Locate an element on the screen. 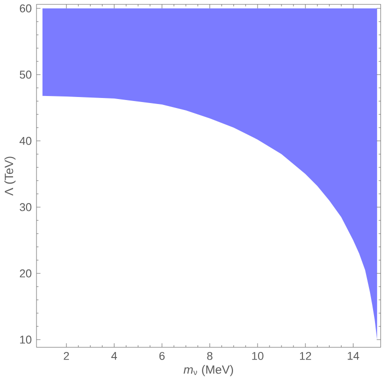 This screenshot has height=381, width=382. x-tick-label: 4 is located at coordinates (114, 356).